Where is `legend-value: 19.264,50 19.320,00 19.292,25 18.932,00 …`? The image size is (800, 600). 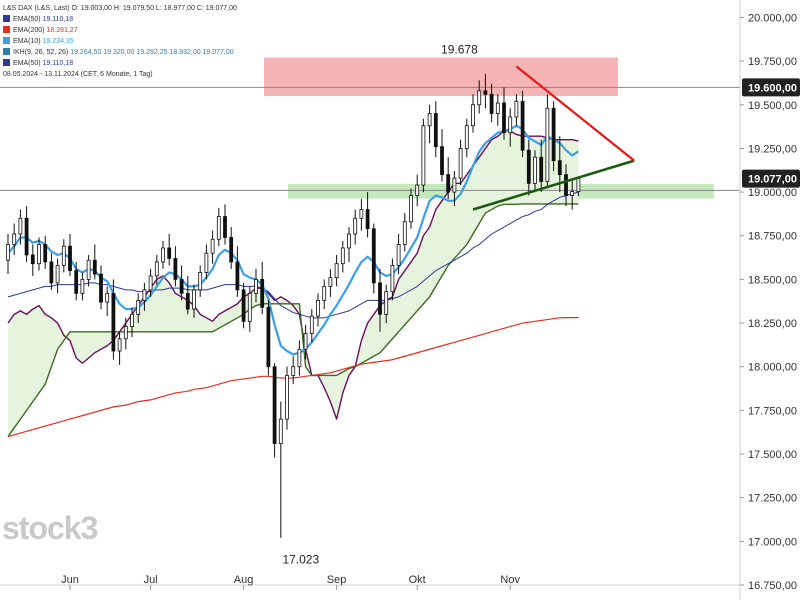
legend-value: 19.264,50 19.320,00 19.292,25 18.932,00 … is located at coordinates (152, 52).